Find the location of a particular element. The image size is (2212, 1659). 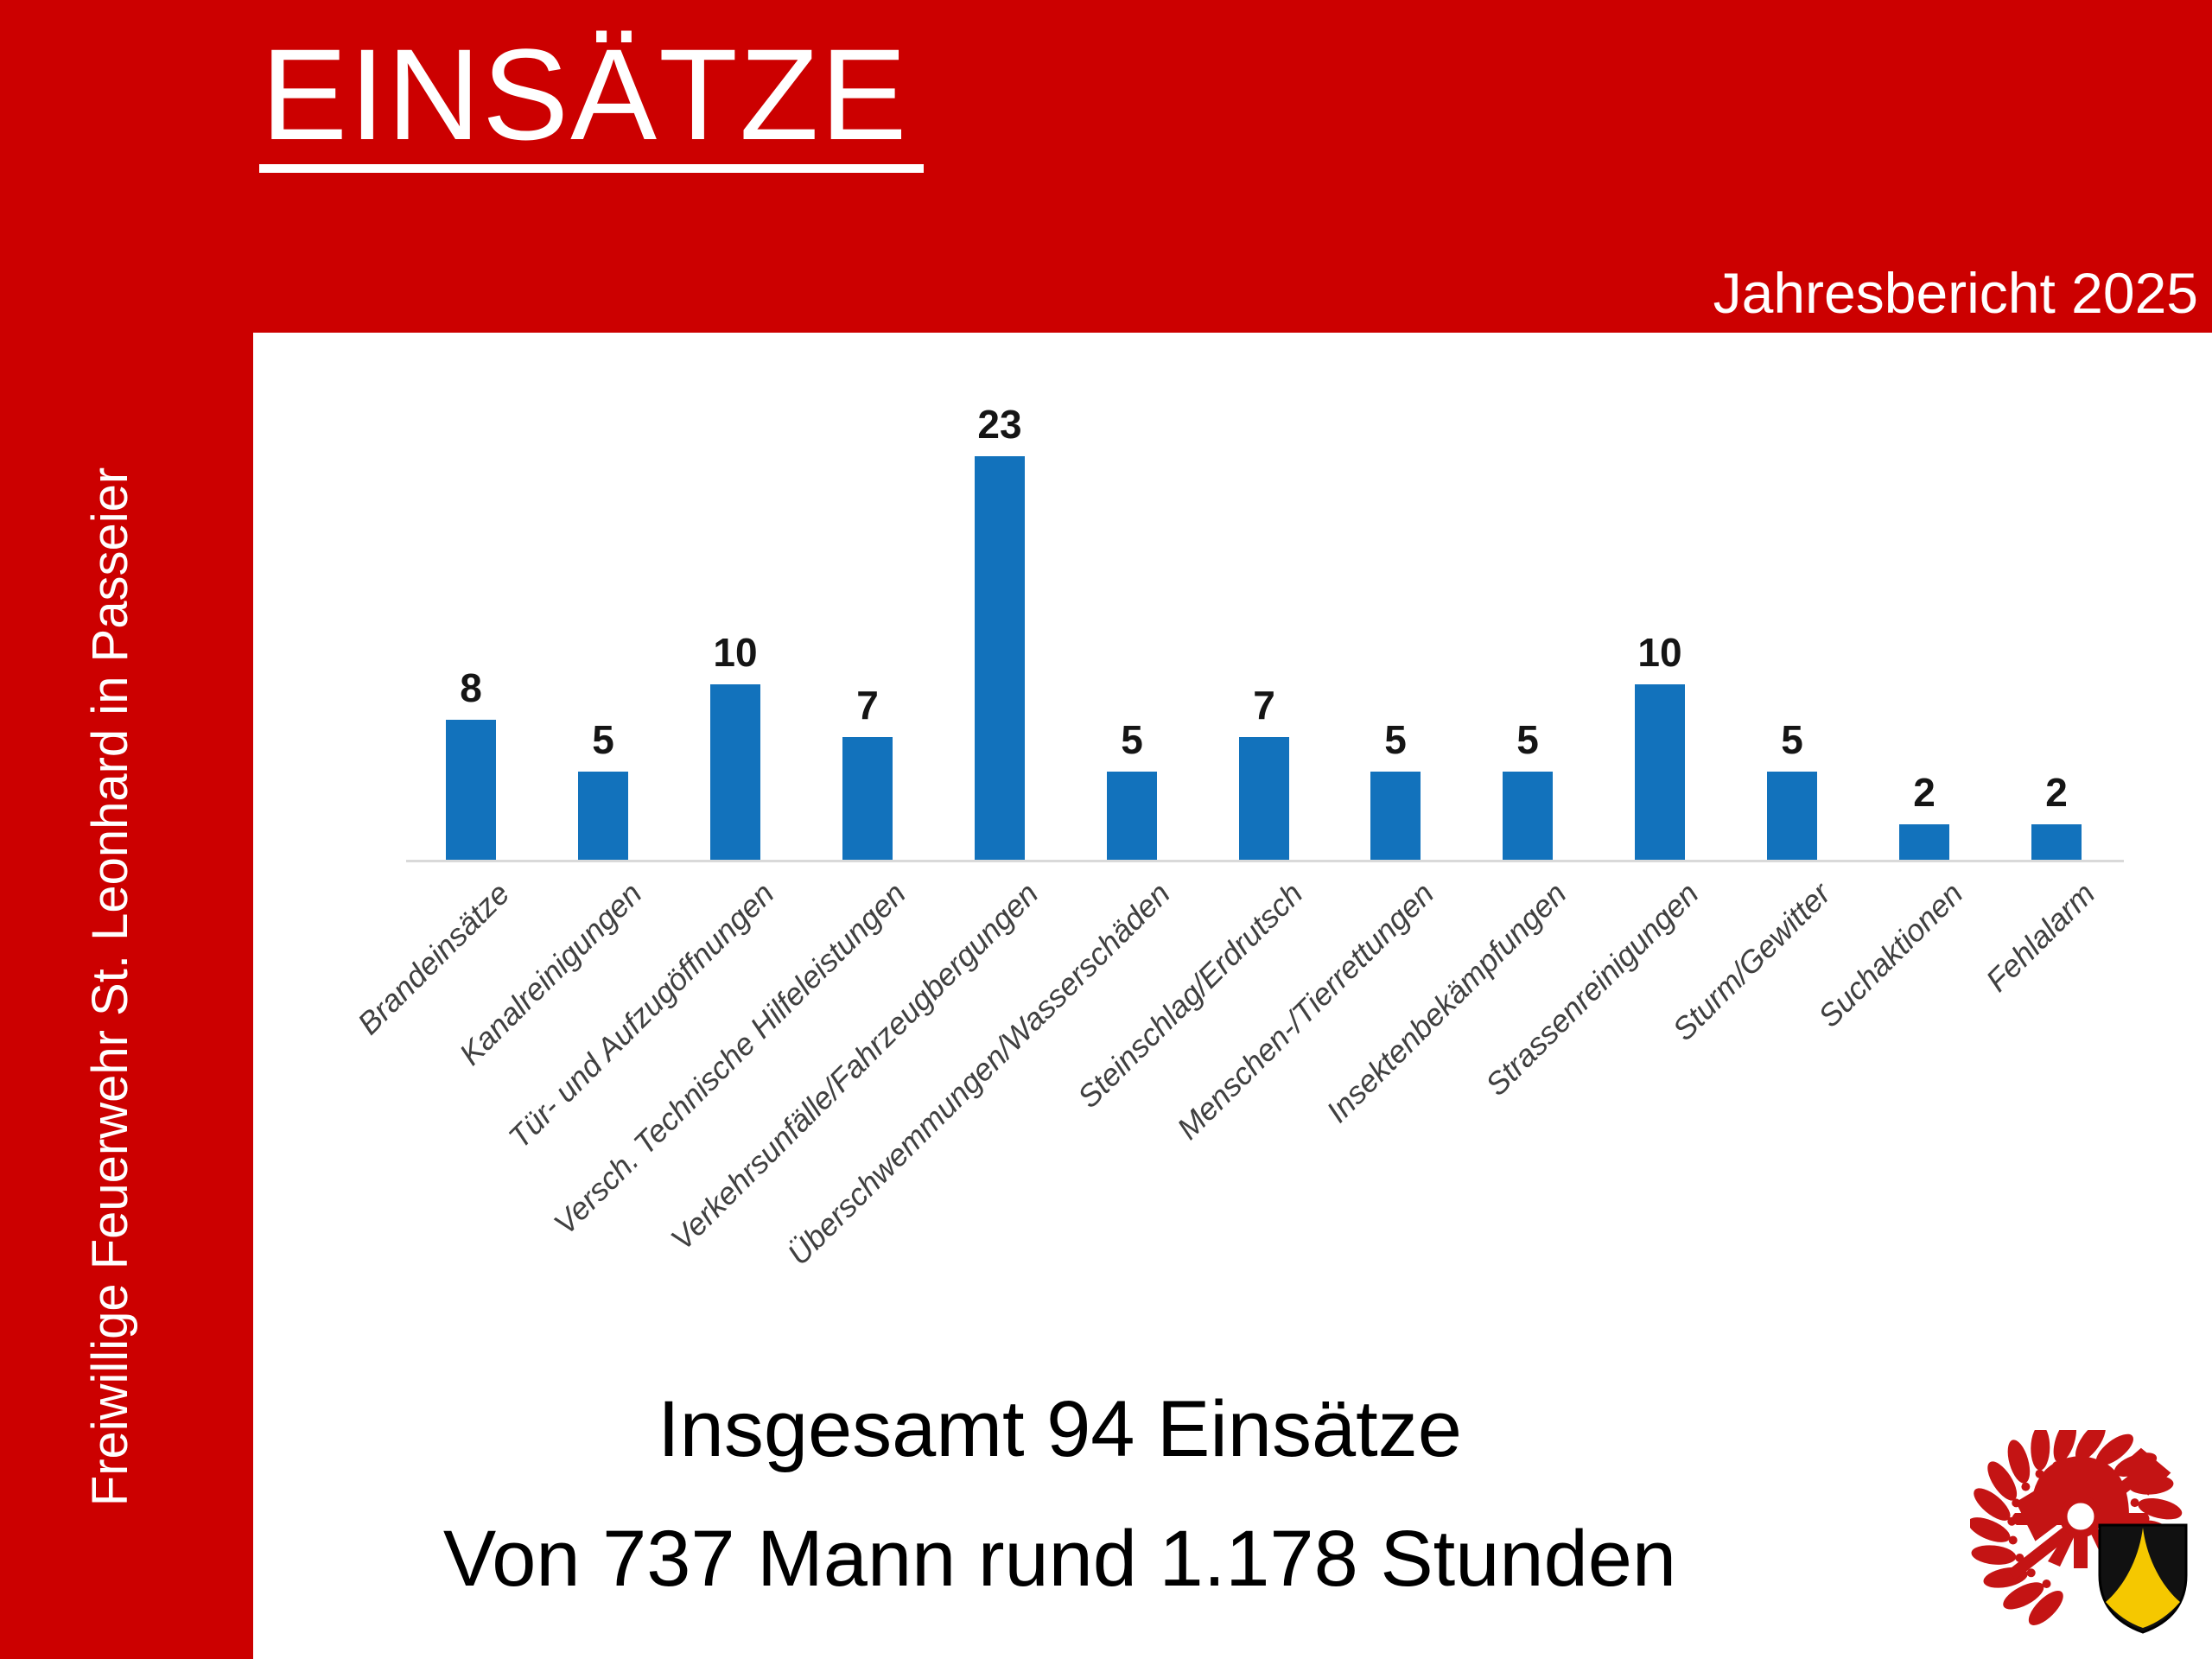

bar-value-label: 8 is located at coordinates (471, 687).